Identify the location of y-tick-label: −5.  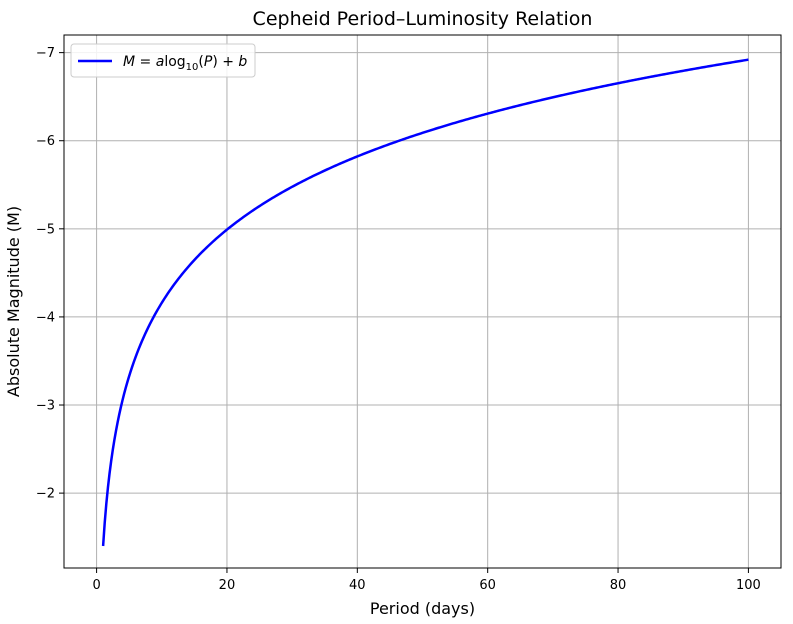
(45, 229).